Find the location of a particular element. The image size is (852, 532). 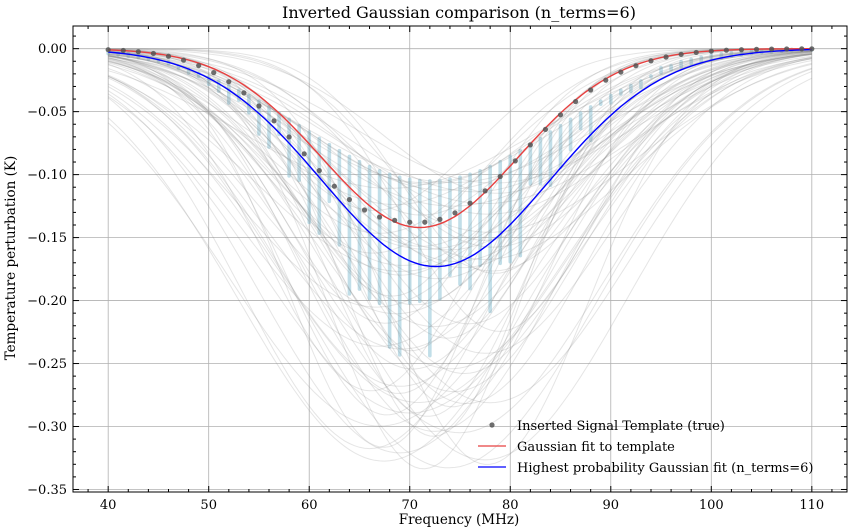

y-tick-label: −0.15 is located at coordinates (47, 238).